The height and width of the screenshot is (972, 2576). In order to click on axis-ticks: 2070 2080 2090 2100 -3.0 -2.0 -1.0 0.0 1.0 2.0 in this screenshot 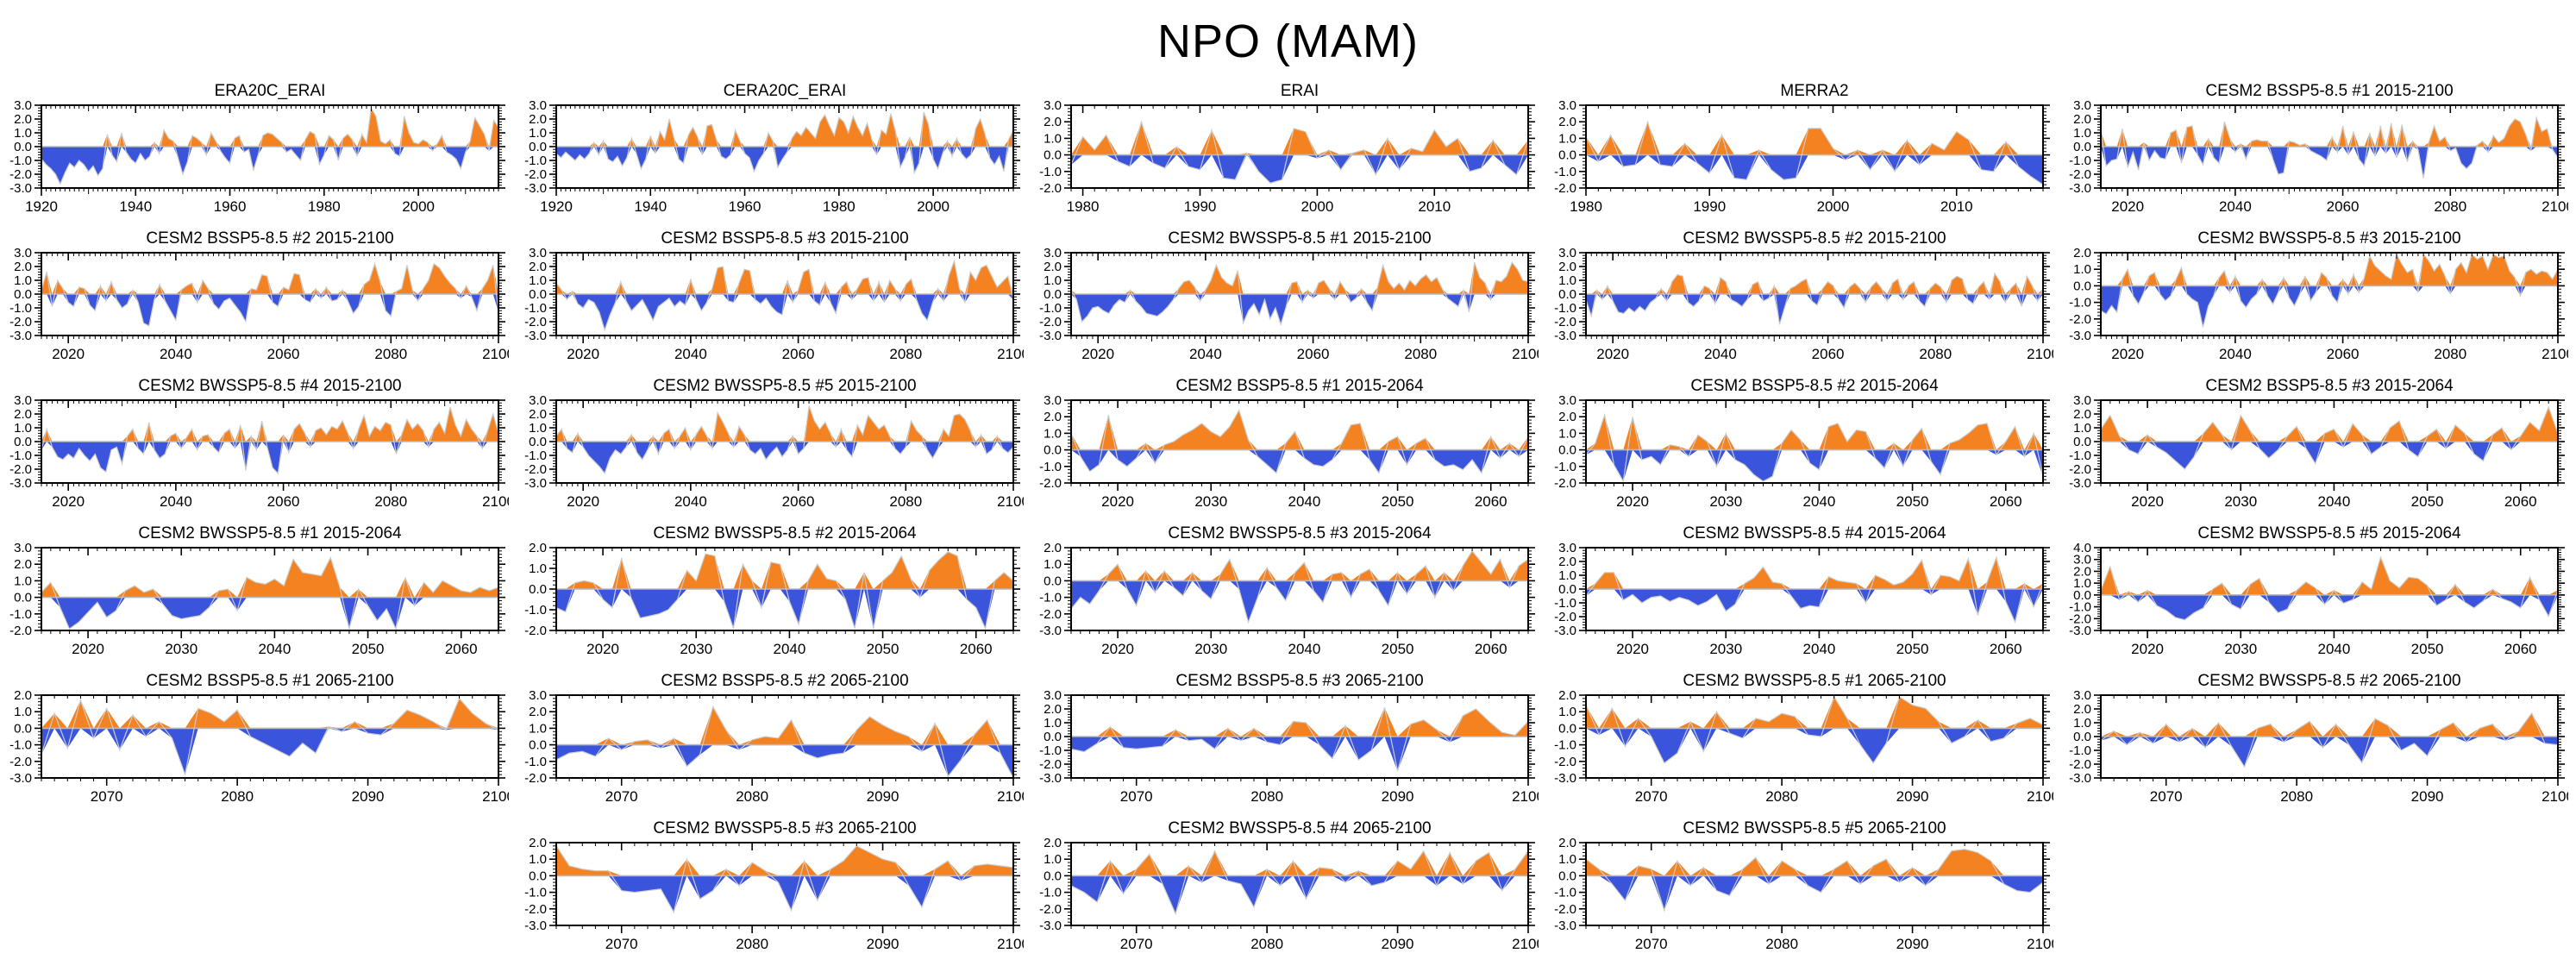, I will do `click(774, 894)`.